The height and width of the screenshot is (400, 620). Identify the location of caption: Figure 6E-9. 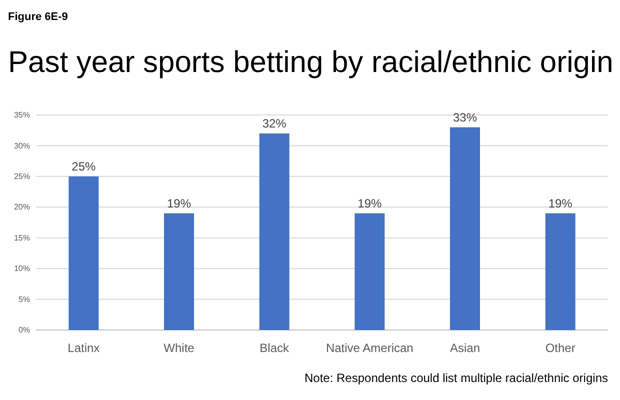
(38, 17).